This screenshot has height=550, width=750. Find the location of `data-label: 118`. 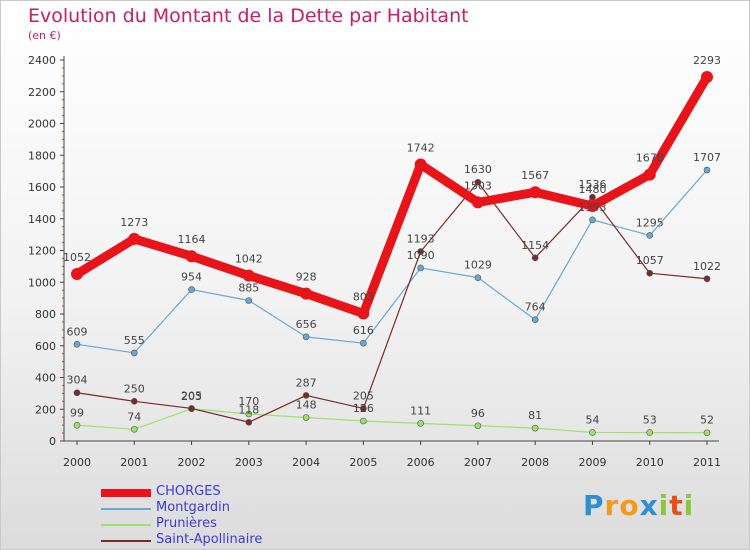

data-label: 118 is located at coordinates (248, 409).